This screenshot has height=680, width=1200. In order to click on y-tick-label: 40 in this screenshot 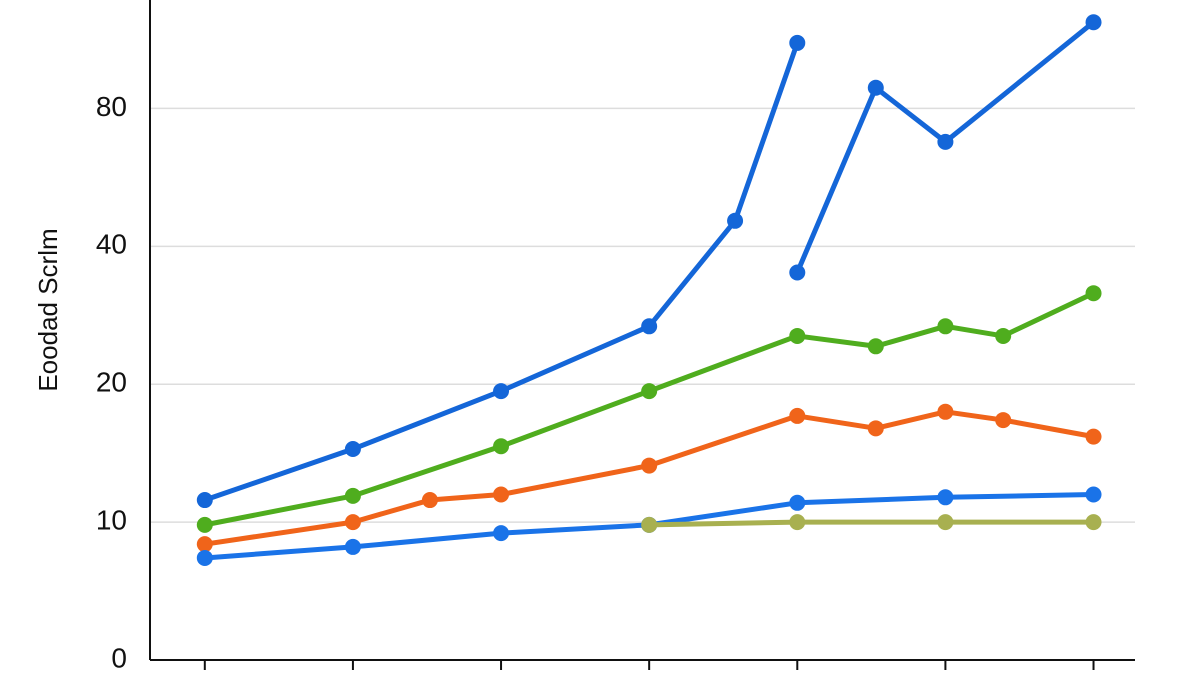, I will do `click(111, 244)`.